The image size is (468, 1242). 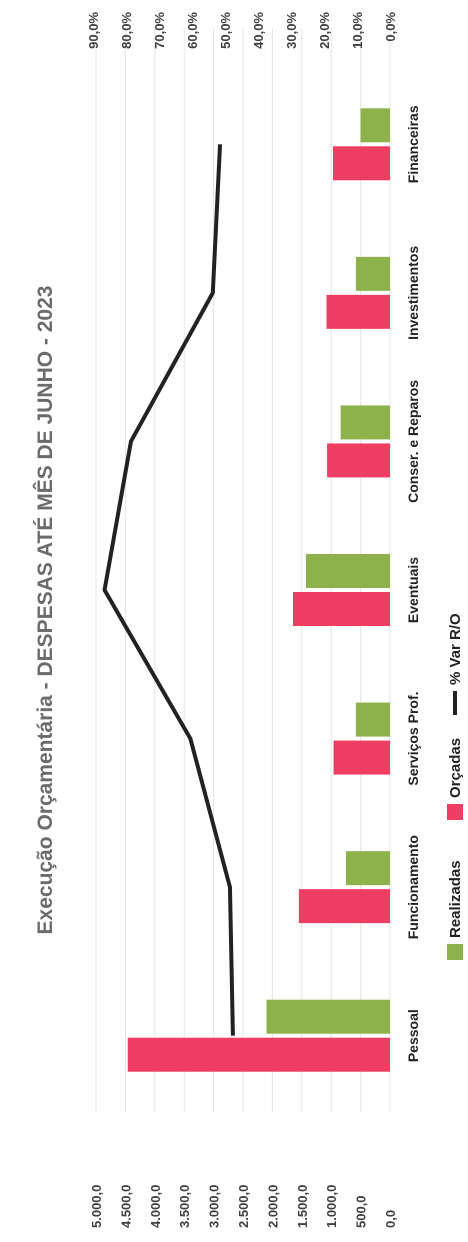 I want to click on right-axis-tick-label: 10,0%, so click(x=357, y=30).